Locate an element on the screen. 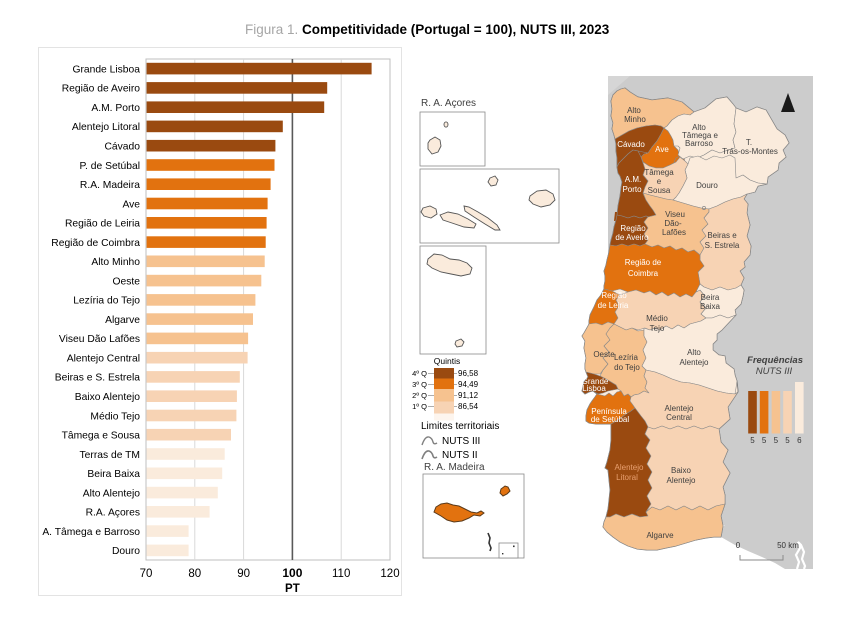  svg-text: 3º Q is located at coordinates (419, 384).